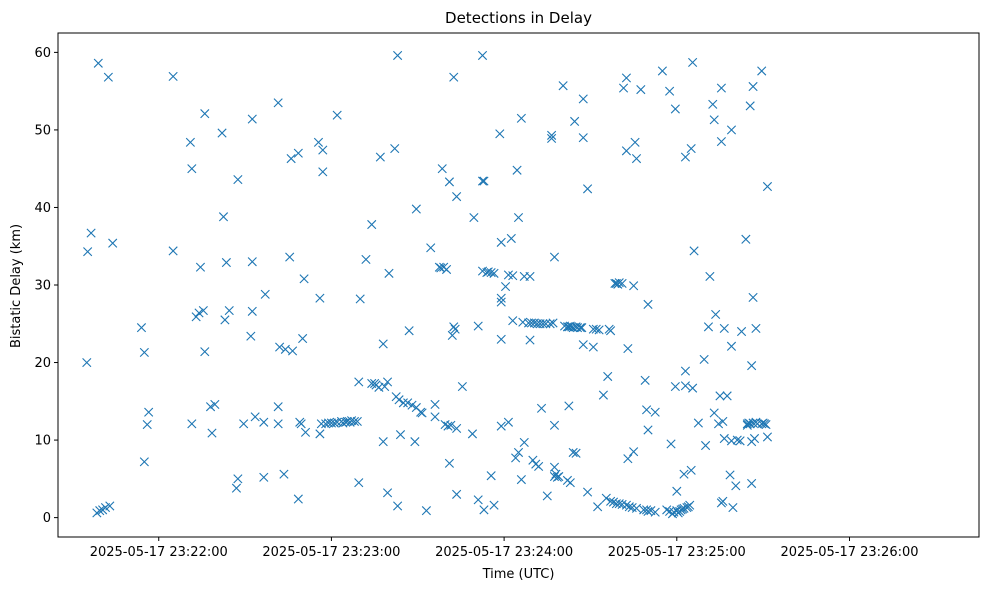  What do you see at coordinates (42, 208) in the screenshot?
I see `y-tick-label: 40` at bounding box center [42, 208].